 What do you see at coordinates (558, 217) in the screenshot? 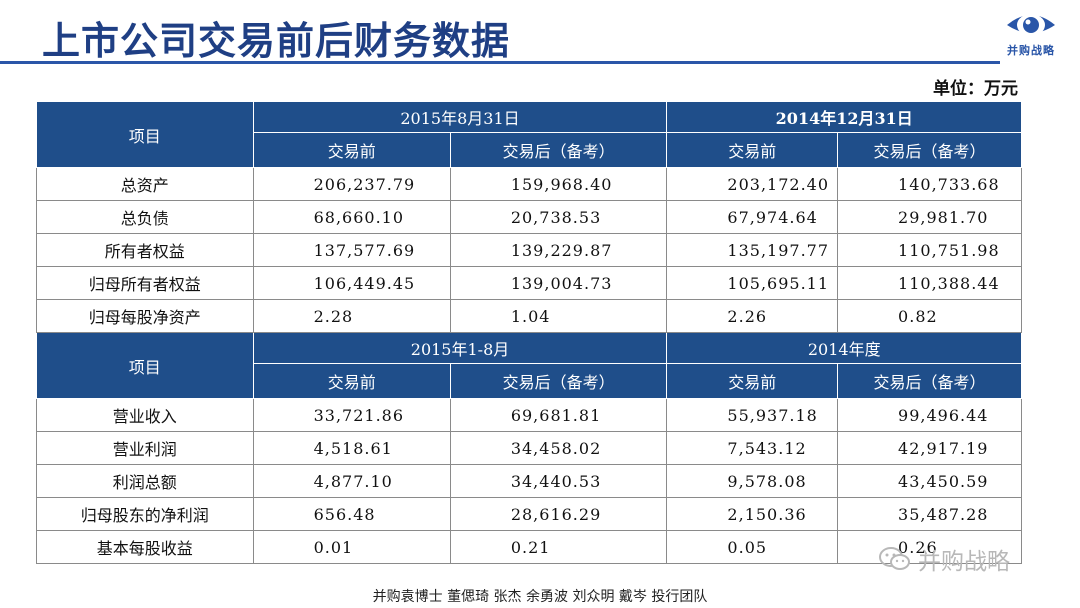
I see `cell-value: 20,738.53` at bounding box center [558, 217].